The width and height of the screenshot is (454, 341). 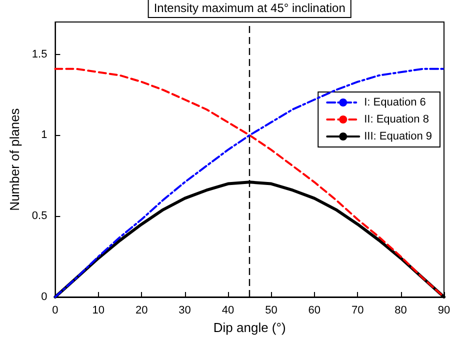 I want to click on y-tick-label: 1, so click(x=44, y=135).